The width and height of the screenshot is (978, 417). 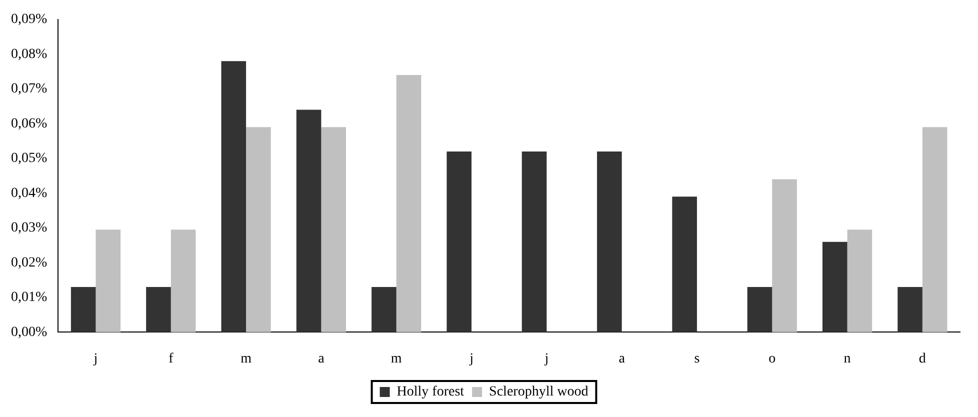 What do you see at coordinates (29, 158) in the screenshot?
I see `y-tick-label: 0,05%` at bounding box center [29, 158].